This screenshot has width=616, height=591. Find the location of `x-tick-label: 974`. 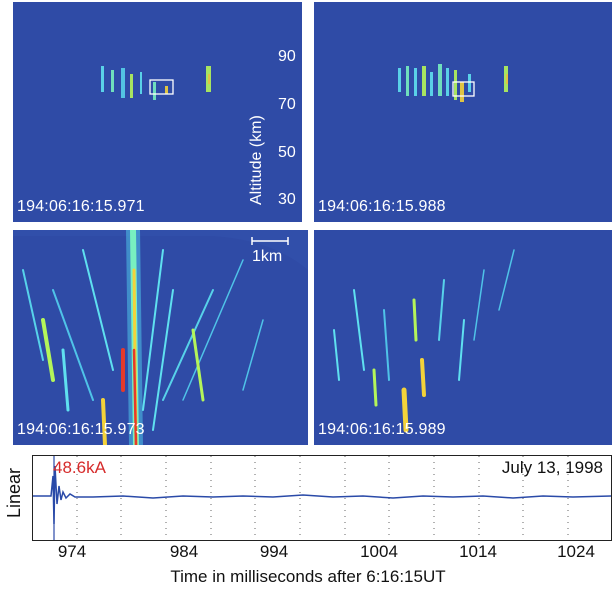

x-tick-label: 974 is located at coordinates (72, 551).